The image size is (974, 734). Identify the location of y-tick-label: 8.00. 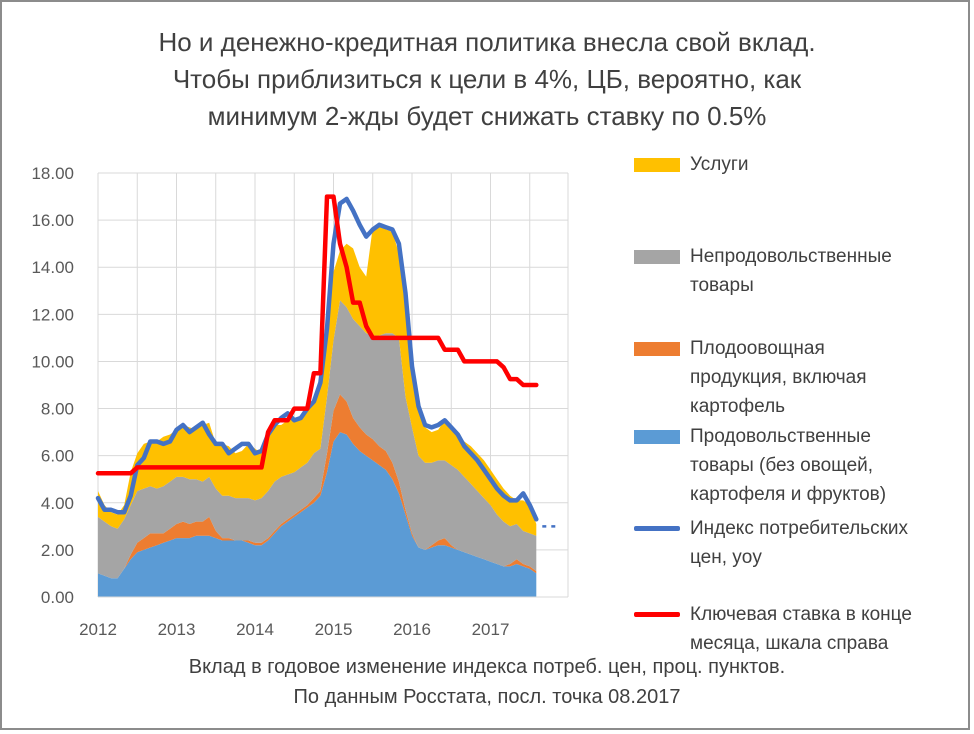
(57, 409).